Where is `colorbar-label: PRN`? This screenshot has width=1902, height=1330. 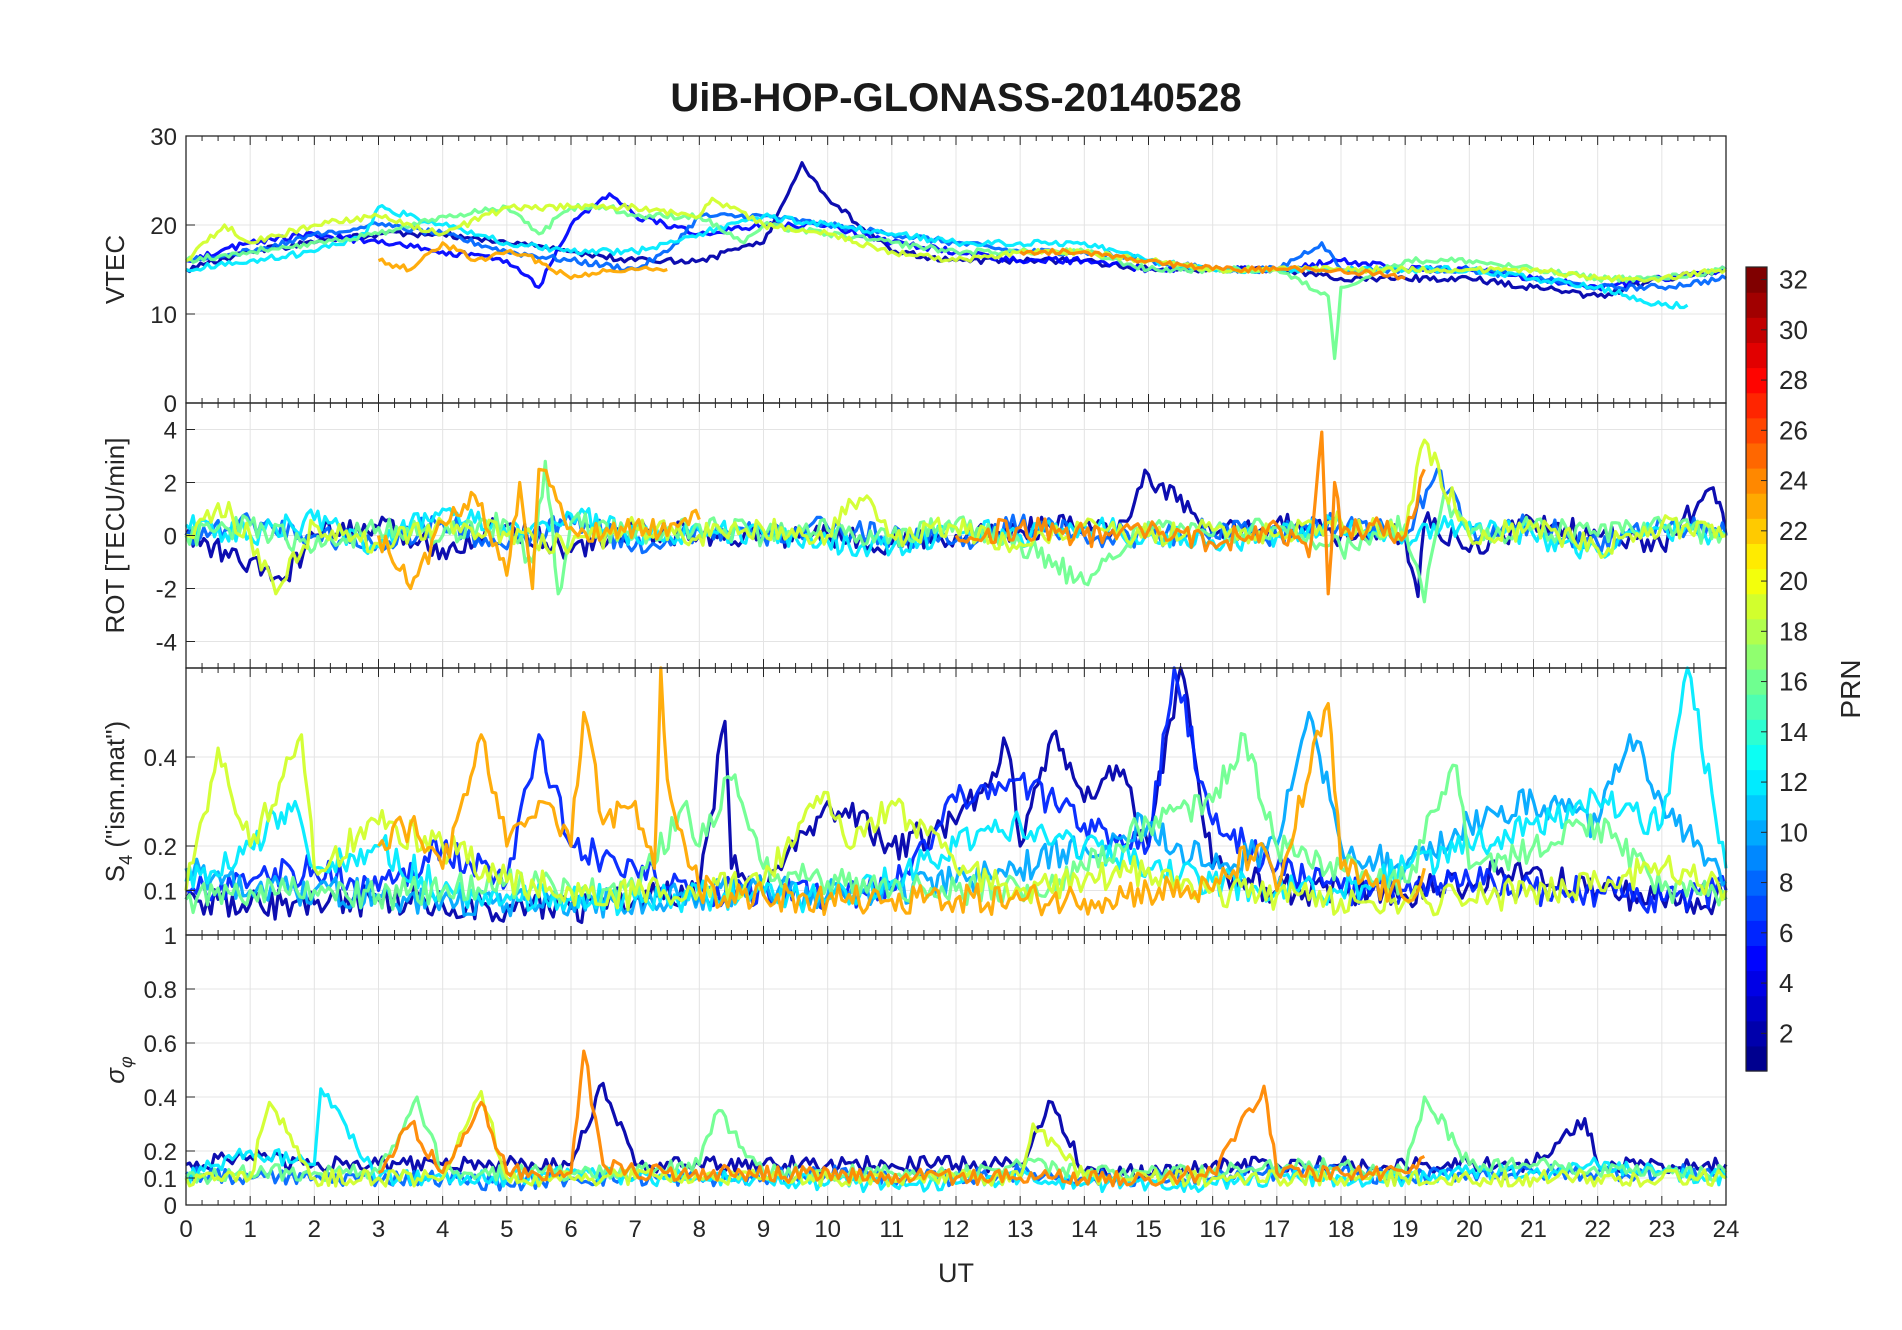
colorbar-label: PRN is located at coordinates (1850, 688).